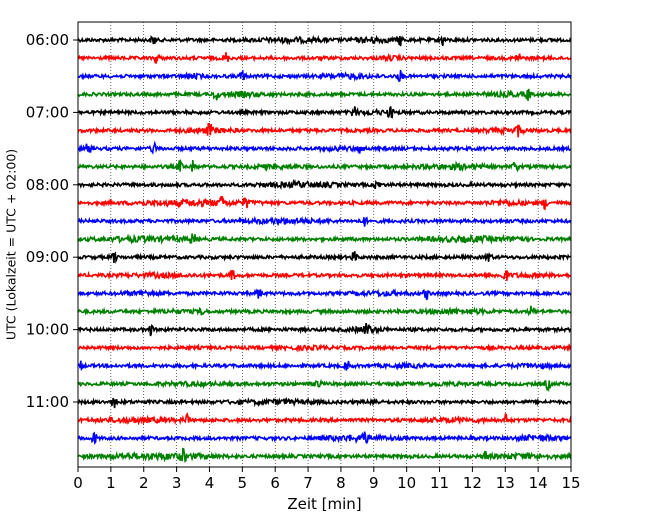 The height and width of the screenshot is (520, 650). What do you see at coordinates (47, 330) in the screenshot?
I see `y-tick-label: 10:00` at bounding box center [47, 330].